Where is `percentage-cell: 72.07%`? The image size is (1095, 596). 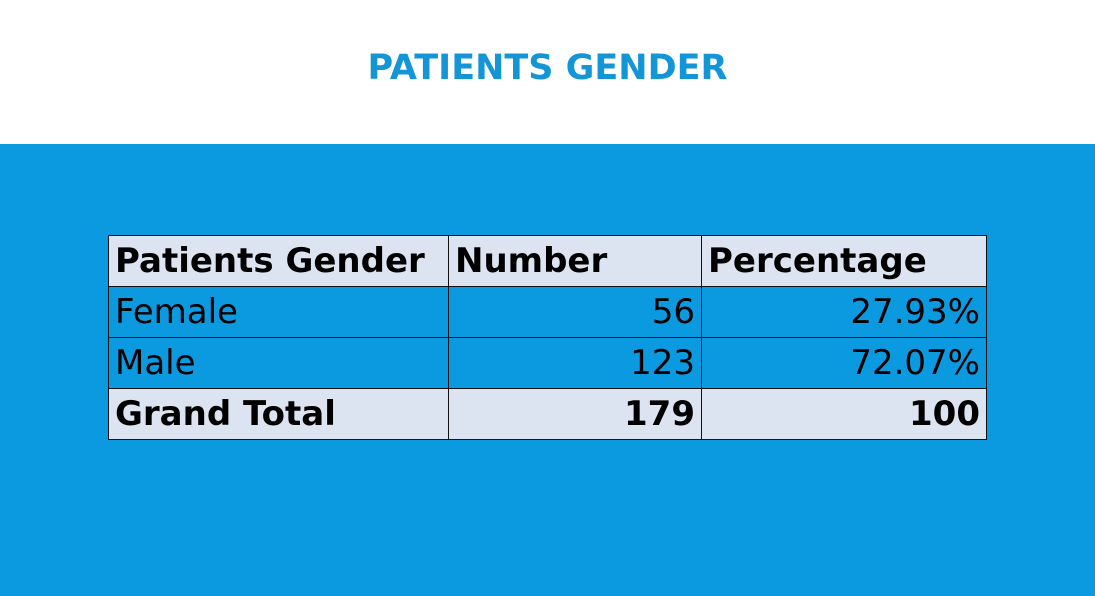 percentage-cell: 72.07% is located at coordinates (844, 363).